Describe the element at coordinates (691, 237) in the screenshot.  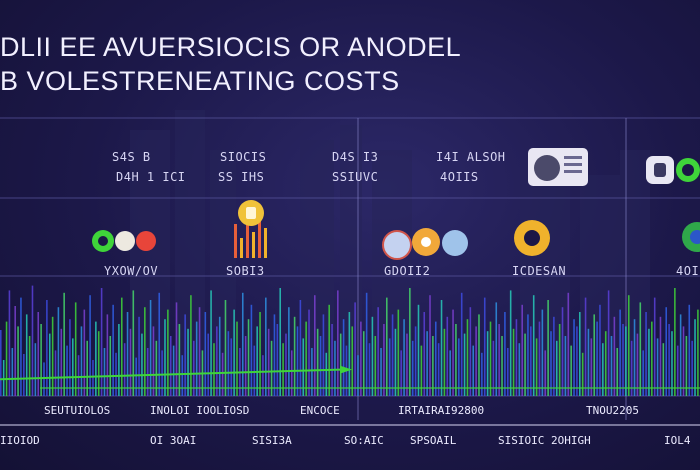
I see `blue-ring-icon` at that location.